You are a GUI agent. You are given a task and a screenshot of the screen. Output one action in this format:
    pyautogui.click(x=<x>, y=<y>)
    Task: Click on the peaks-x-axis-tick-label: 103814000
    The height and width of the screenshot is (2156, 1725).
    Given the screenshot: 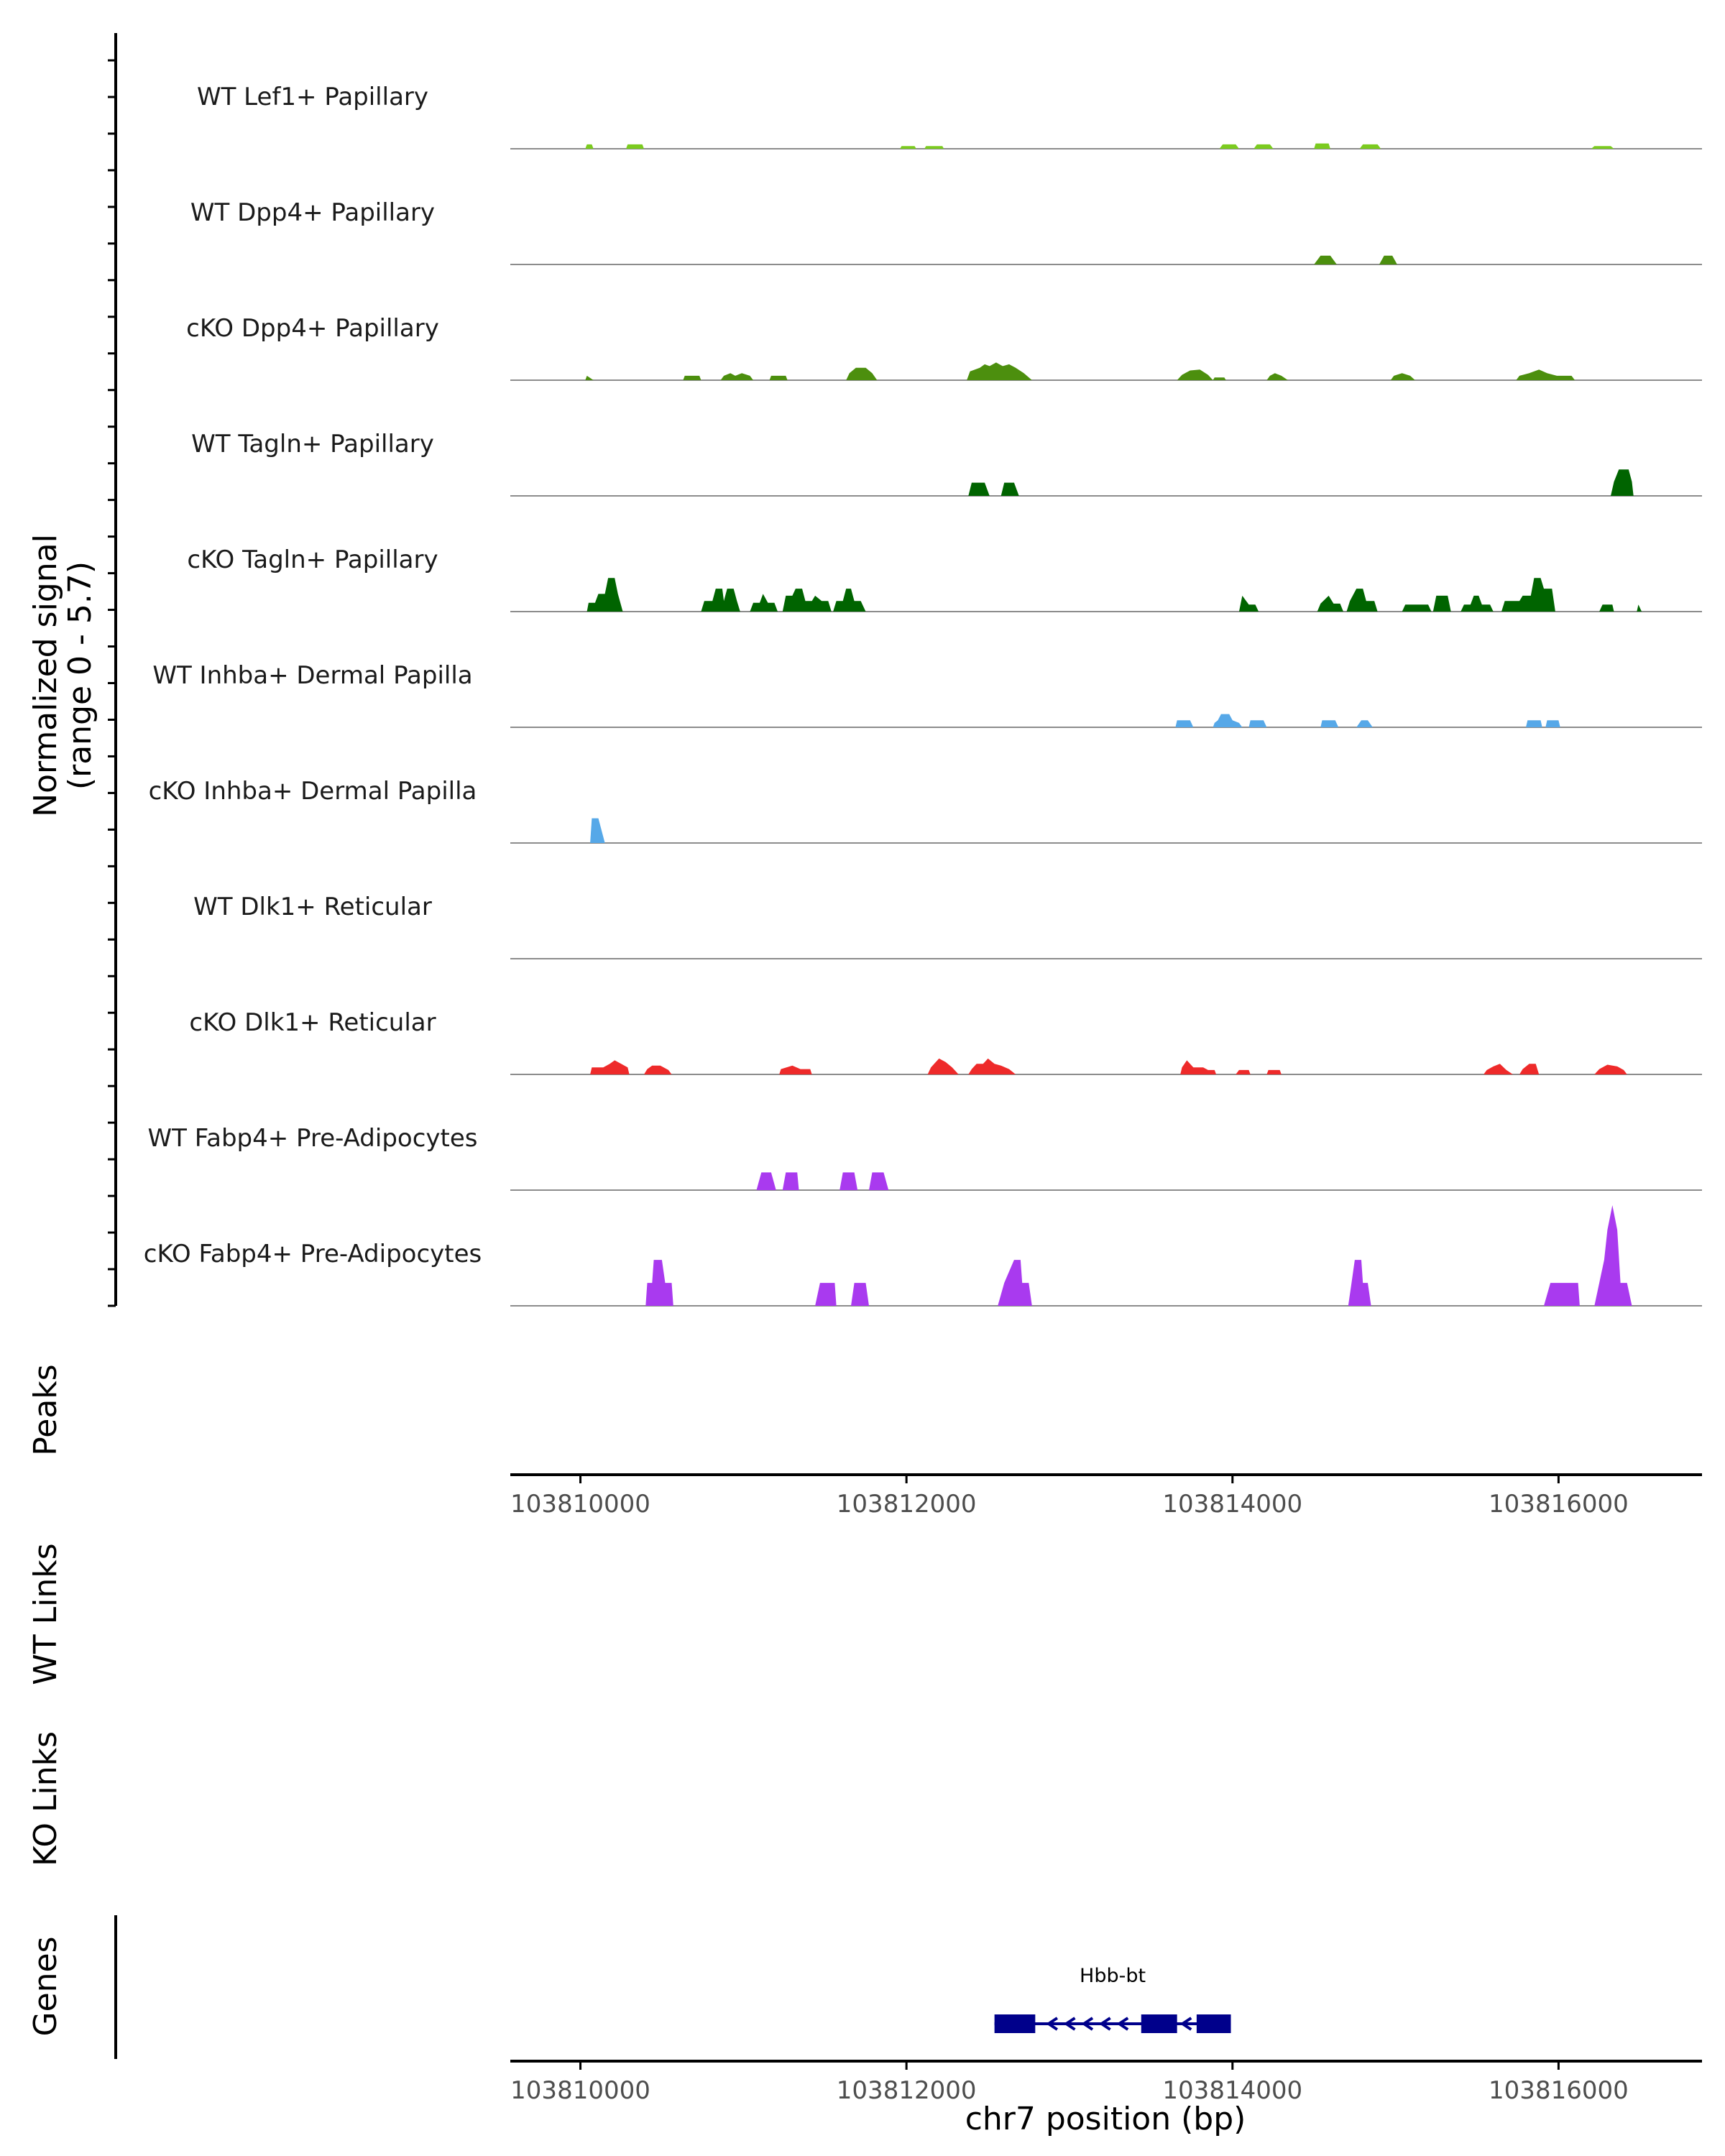 What is the action you would take?
    pyautogui.click(x=1232, y=1505)
    